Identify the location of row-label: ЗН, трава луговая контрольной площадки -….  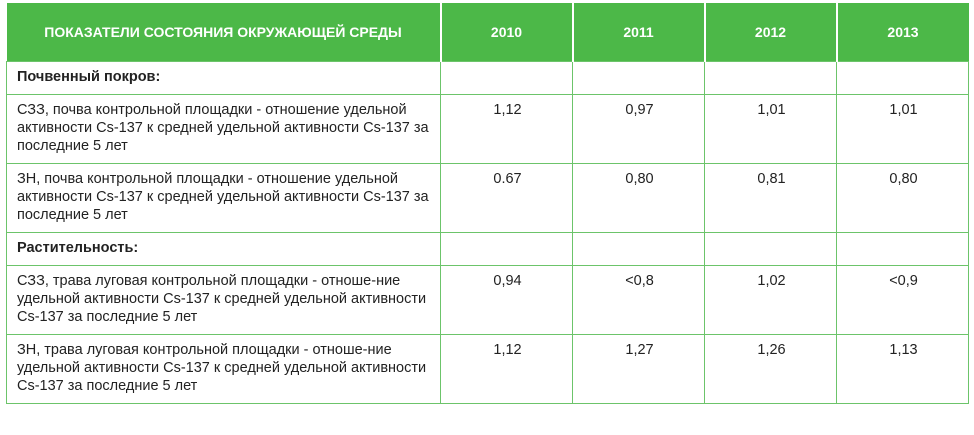
(223, 369).